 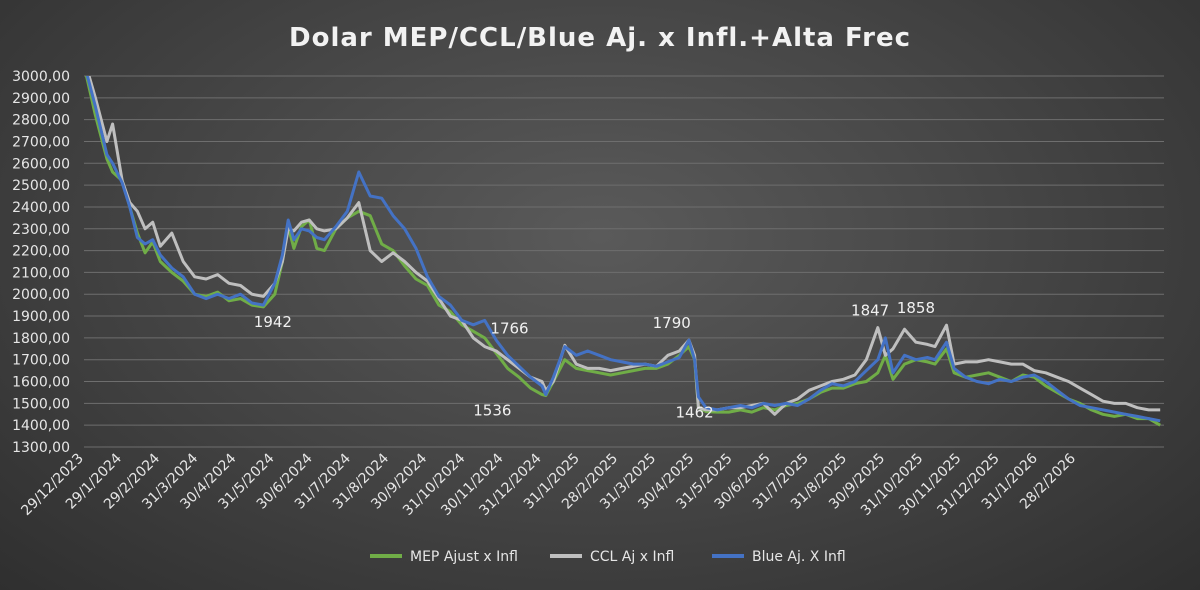 What do you see at coordinates (632, 557) in the screenshot?
I see `legend-label: CCL Aj x Infl` at bounding box center [632, 557].